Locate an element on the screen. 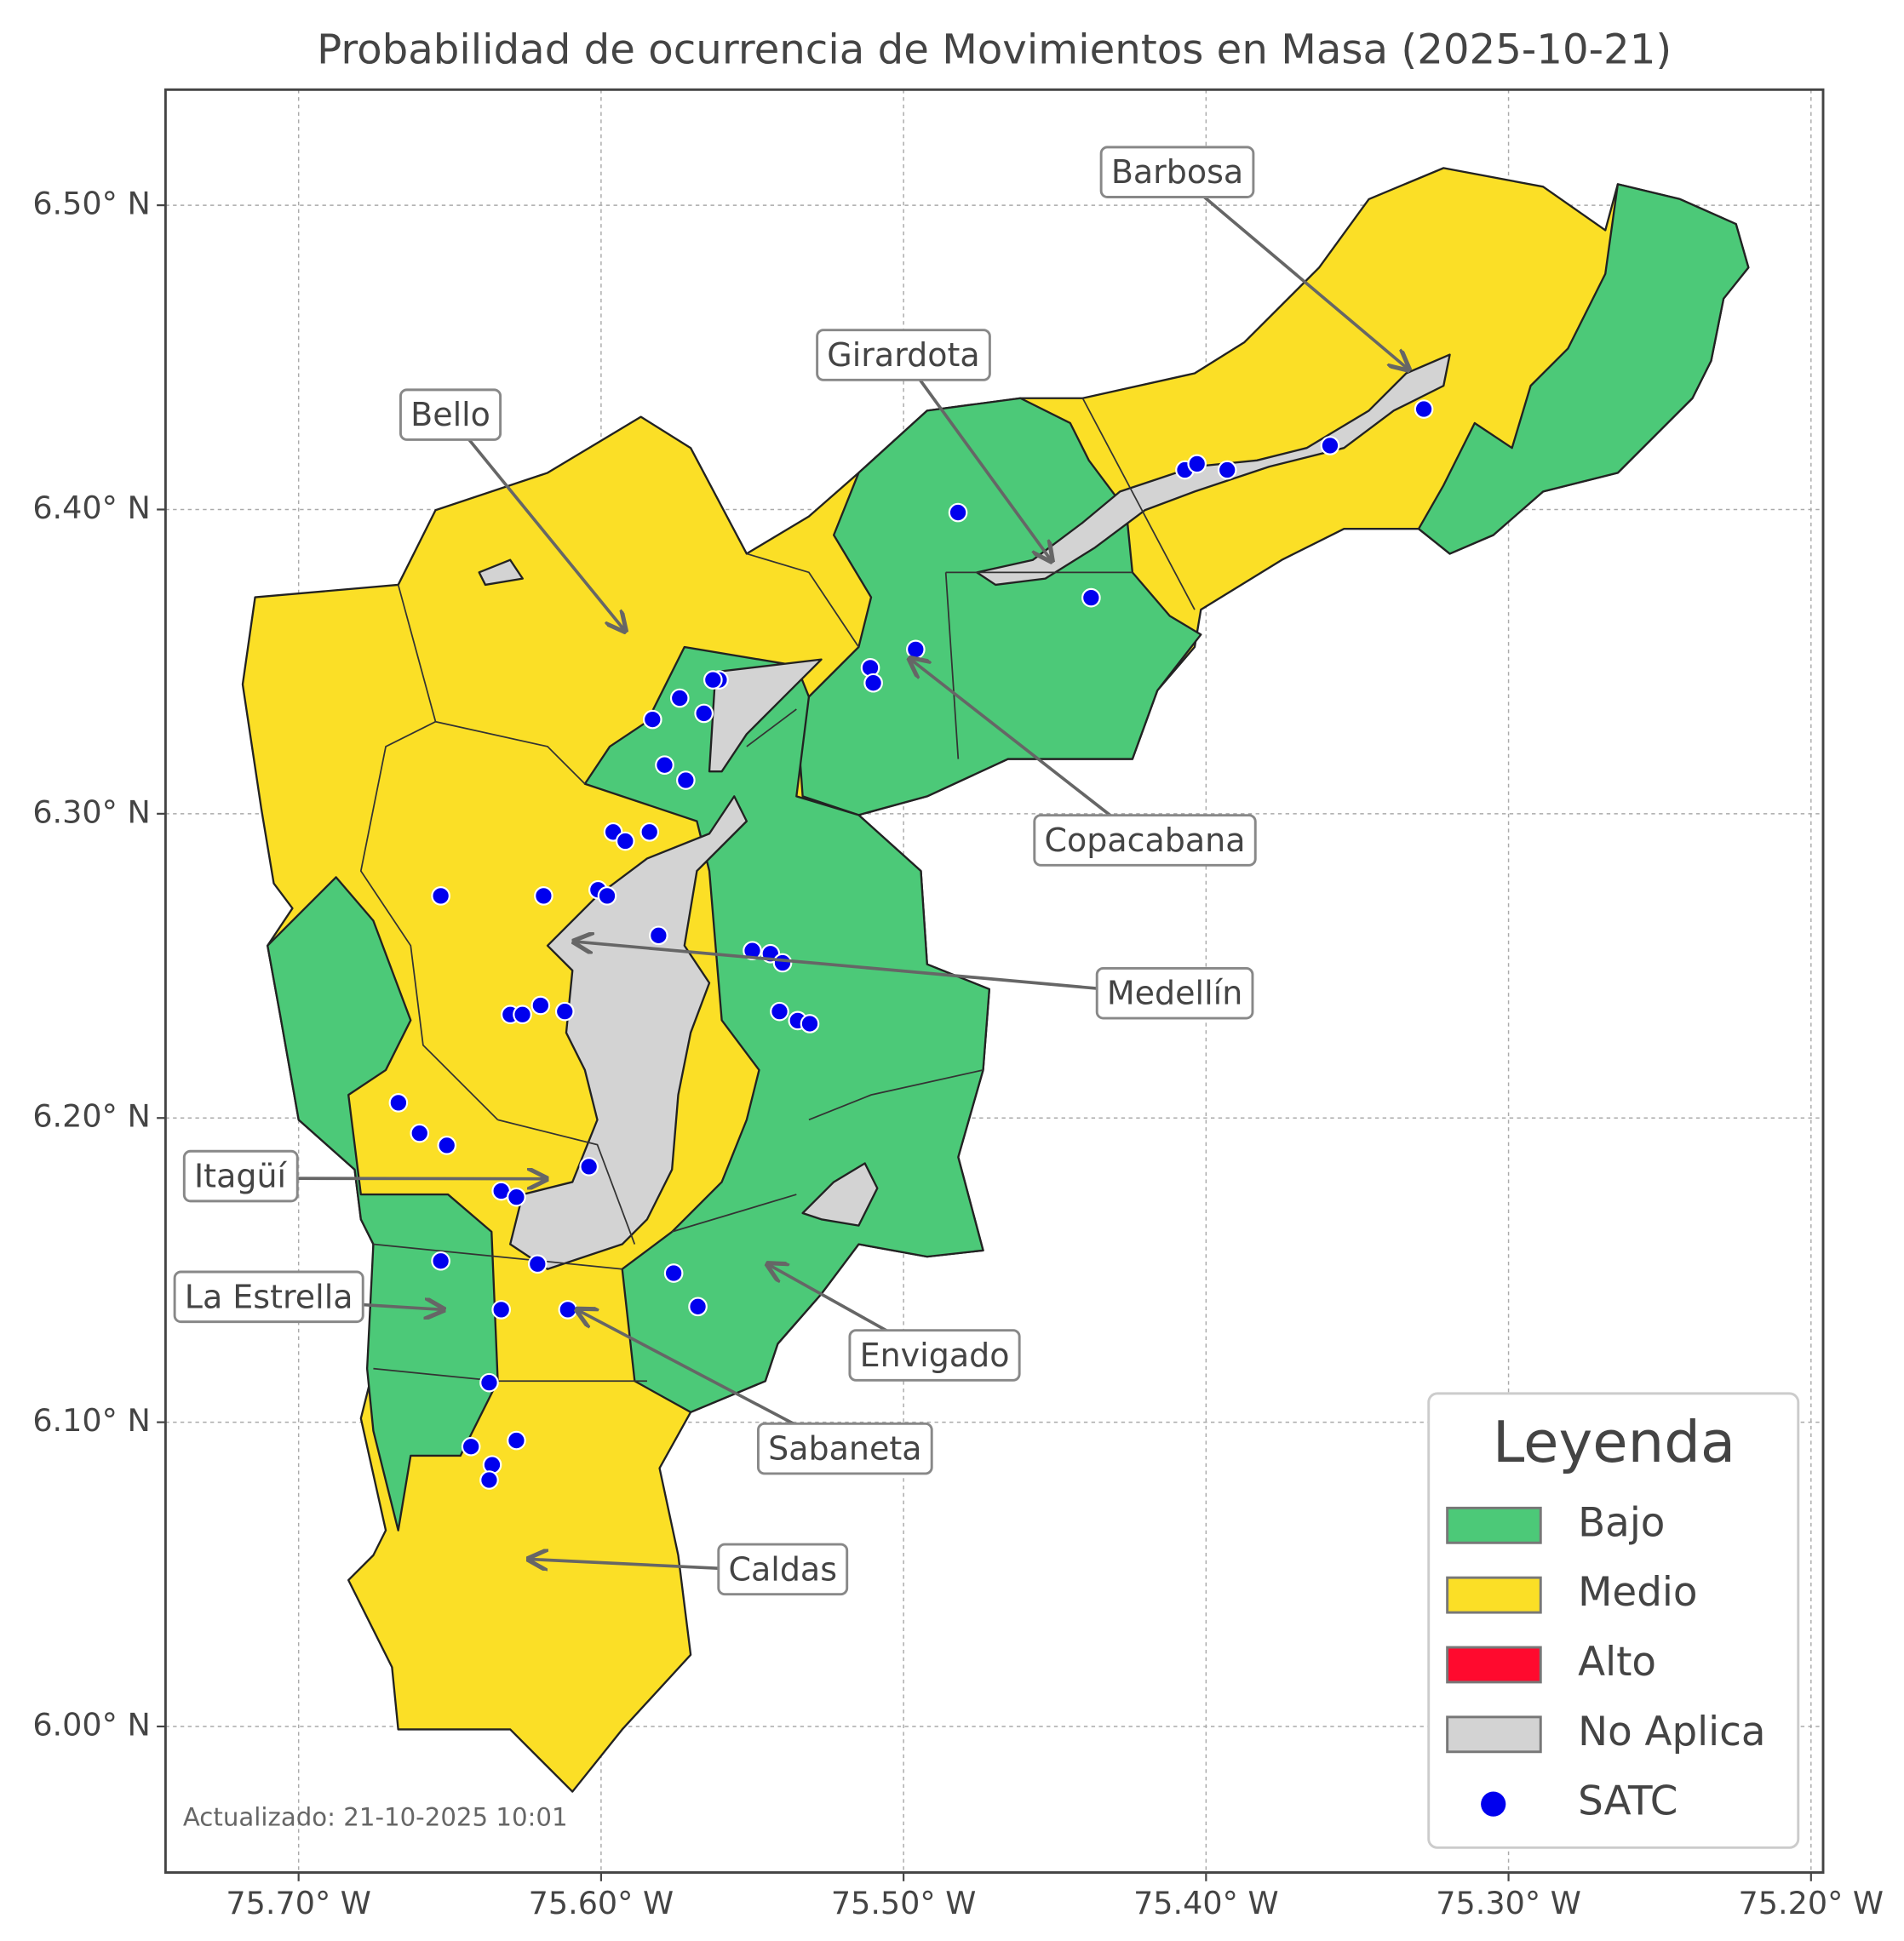  annotation: Bello is located at coordinates (450, 414).